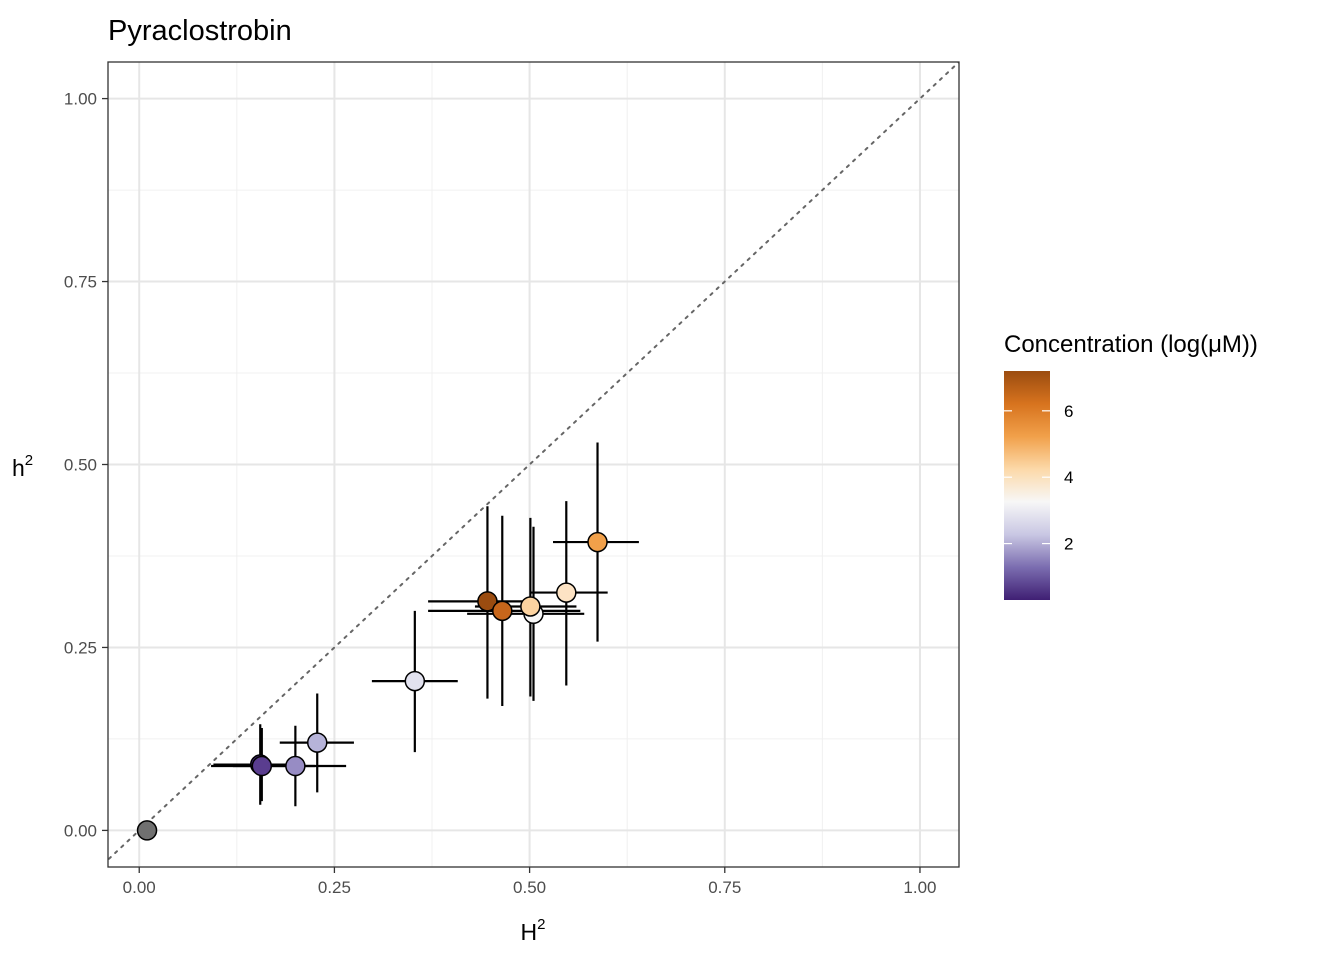 Image resolution: width=1344 pixels, height=960 pixels. I want to click on x-axis-title-main: H, so click(529, 932).